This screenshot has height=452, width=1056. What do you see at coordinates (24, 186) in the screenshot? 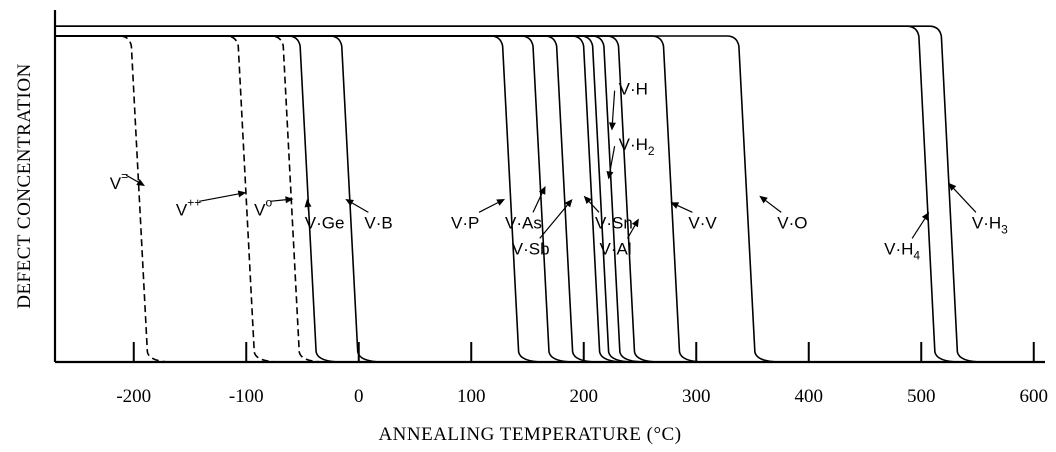
I see `y-axis-label: DEFECT CONCENTRATION` at bounding box center [24, 186].